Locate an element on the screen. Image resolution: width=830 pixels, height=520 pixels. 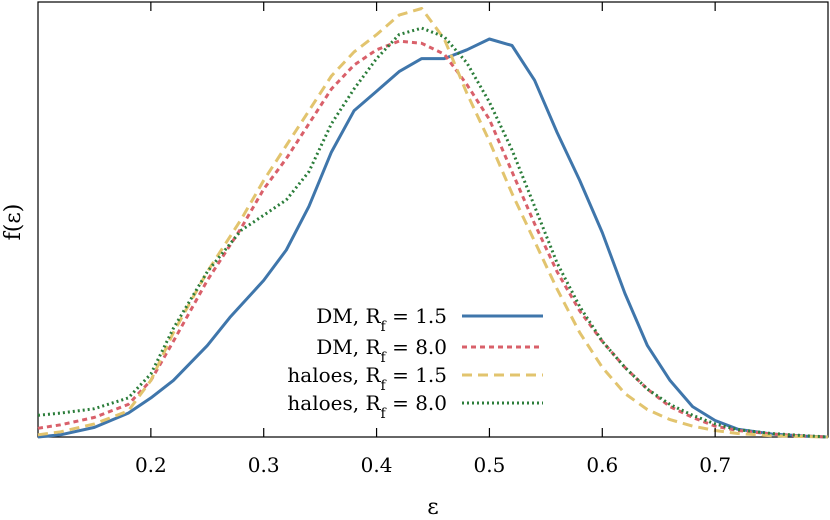
x-tick-label-3: 0.4 is located at coordinates (377, 465).